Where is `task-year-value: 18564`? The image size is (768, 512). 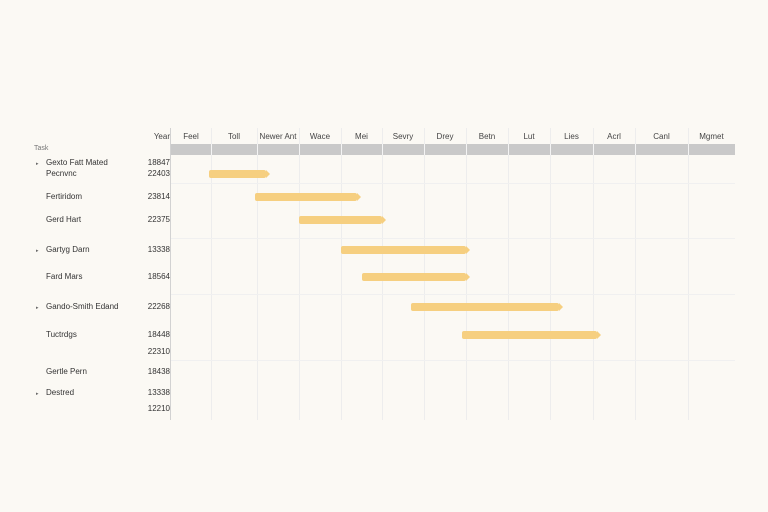 task-year-value: 18564 is located at coordinates (158, 276).